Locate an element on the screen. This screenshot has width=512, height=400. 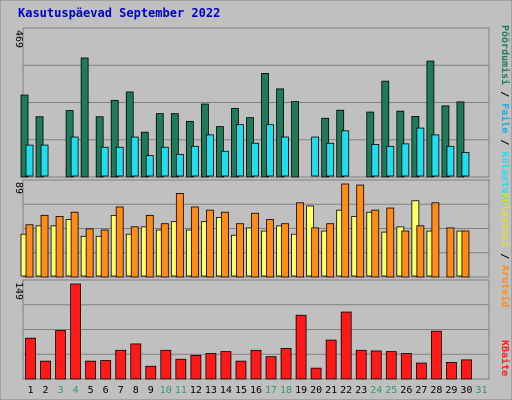
legend-hits: Külastusi is located at coordinates (505, 178).